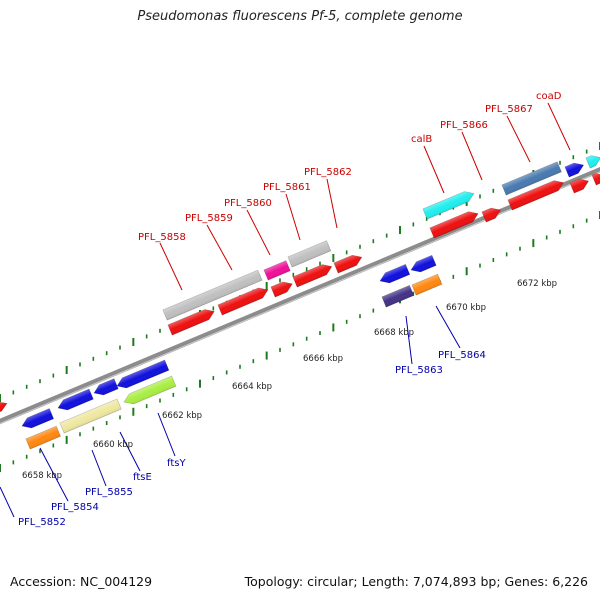 The width and height of the screenshot is (600, 600). What do you see at coordinates (537, 284) in the screenshot?
I see `scale-label: 6672 kbp` at bounding box center [537, 284].